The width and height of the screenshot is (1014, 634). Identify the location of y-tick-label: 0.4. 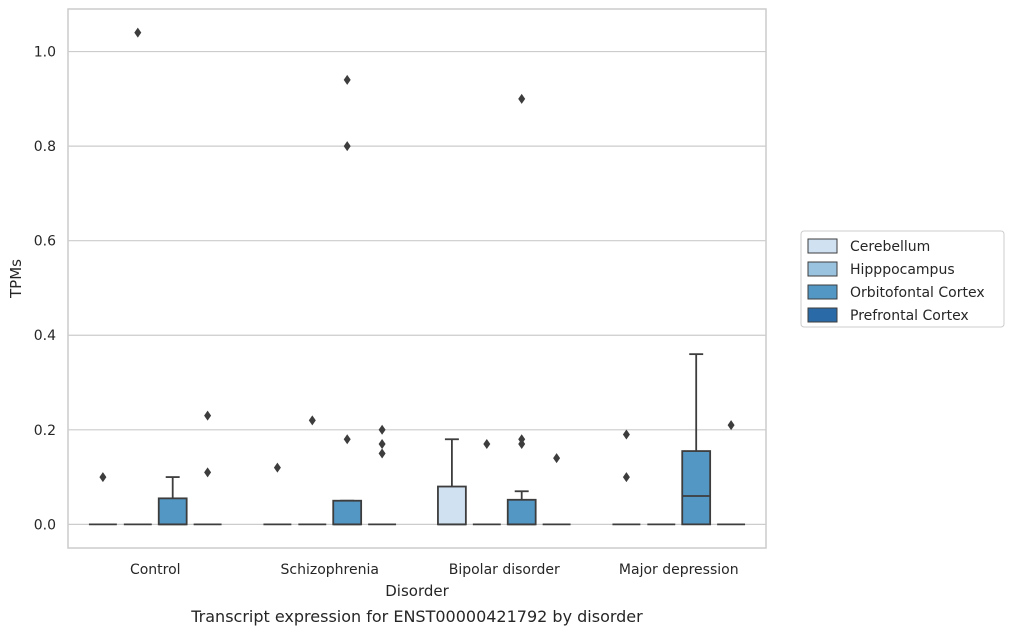
(45, 336).